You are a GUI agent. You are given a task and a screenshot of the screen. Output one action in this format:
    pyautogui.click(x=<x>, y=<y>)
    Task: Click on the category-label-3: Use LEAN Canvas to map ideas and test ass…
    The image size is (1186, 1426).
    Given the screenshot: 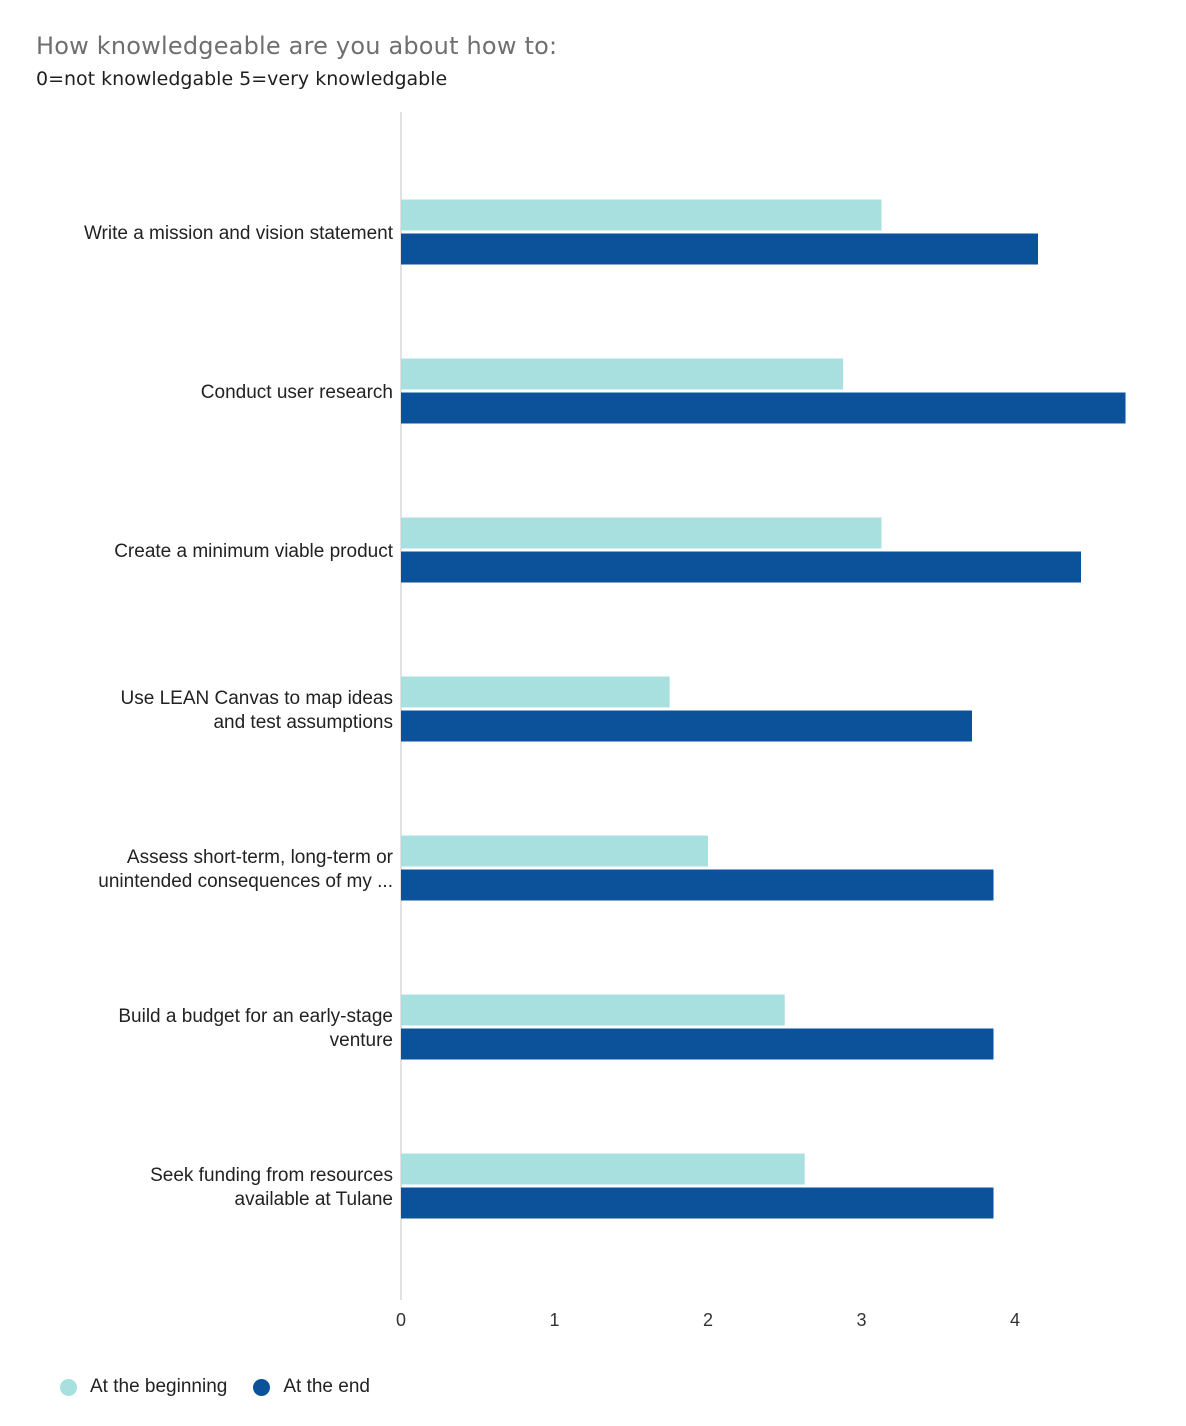 What is the action you would take?
    pyautogui.click(x=257, y=710)
    